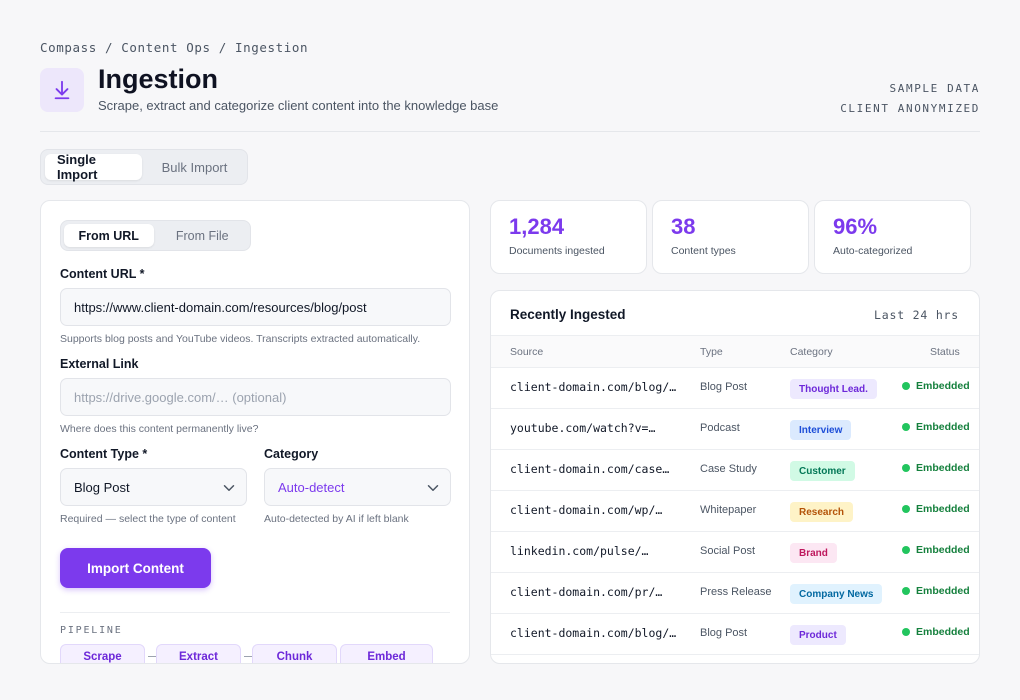 This screenshot has width=1020, height=700. What do you see at coordinates (916, 315) in the screenshot?
I see `time-range-label: Last 24 hrs` at bounding box center [916, 315].